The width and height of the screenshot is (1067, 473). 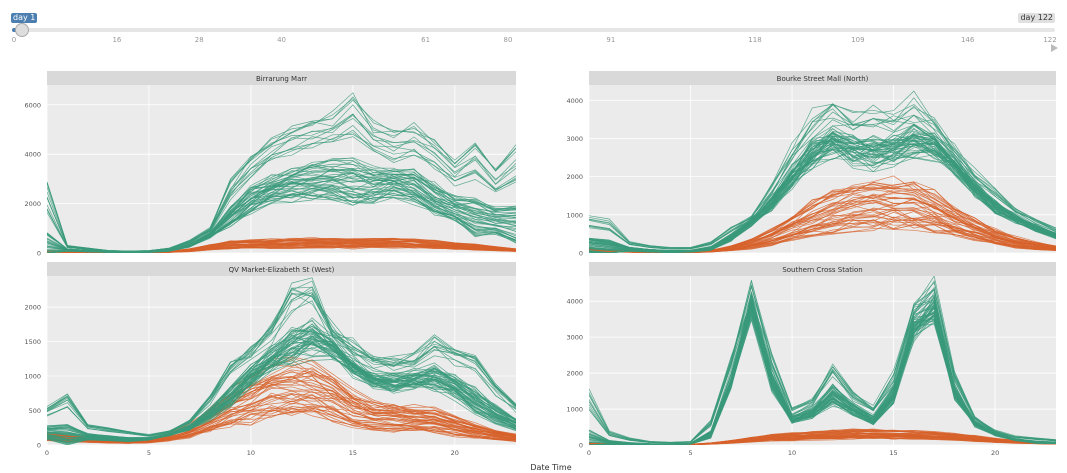 I want to click on facet-title: Birrarung Marr, so click(x=281, y=79).